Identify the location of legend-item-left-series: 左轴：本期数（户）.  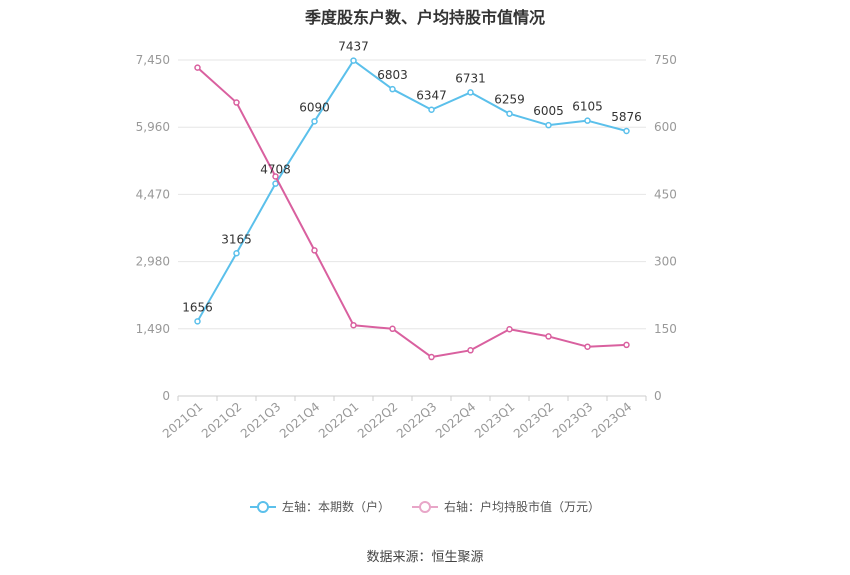
(319, 506).